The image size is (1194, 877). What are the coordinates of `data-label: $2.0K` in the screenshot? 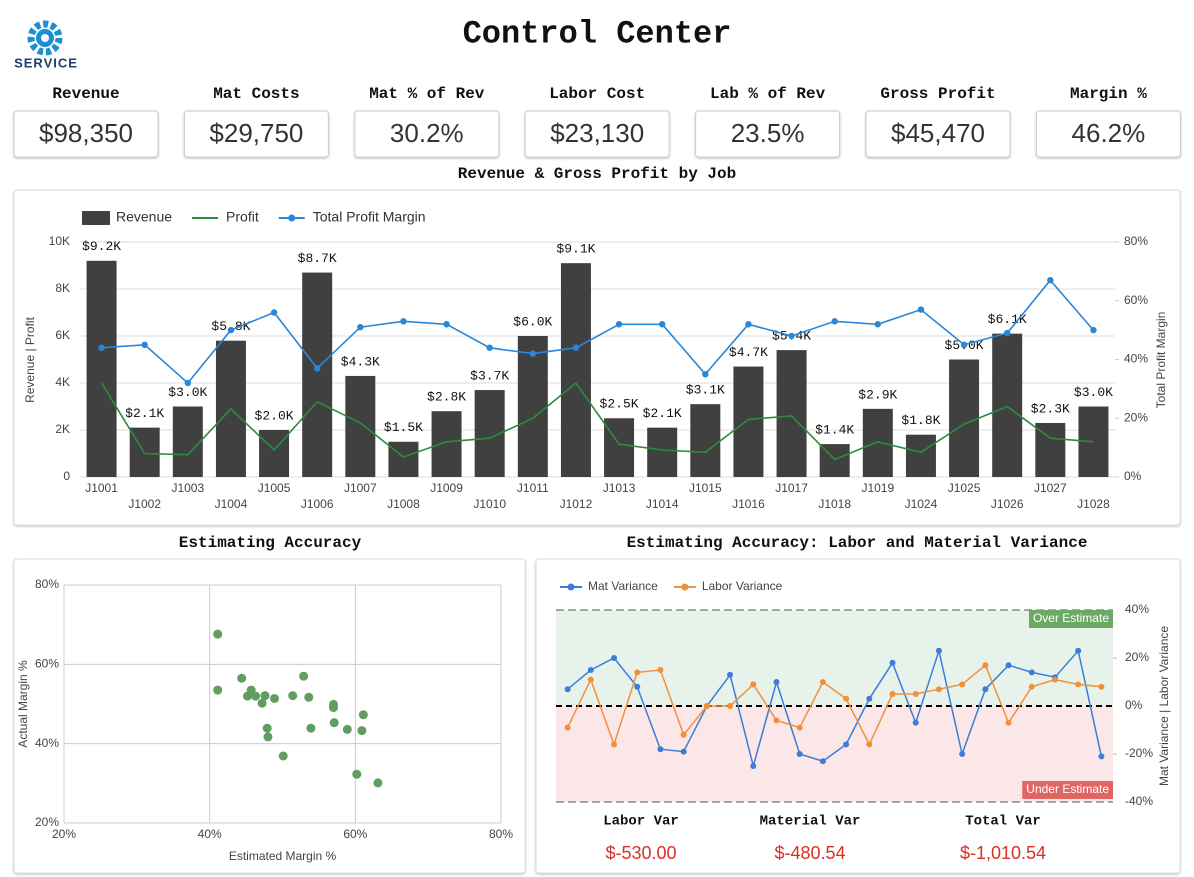 It's located at (274, 415).